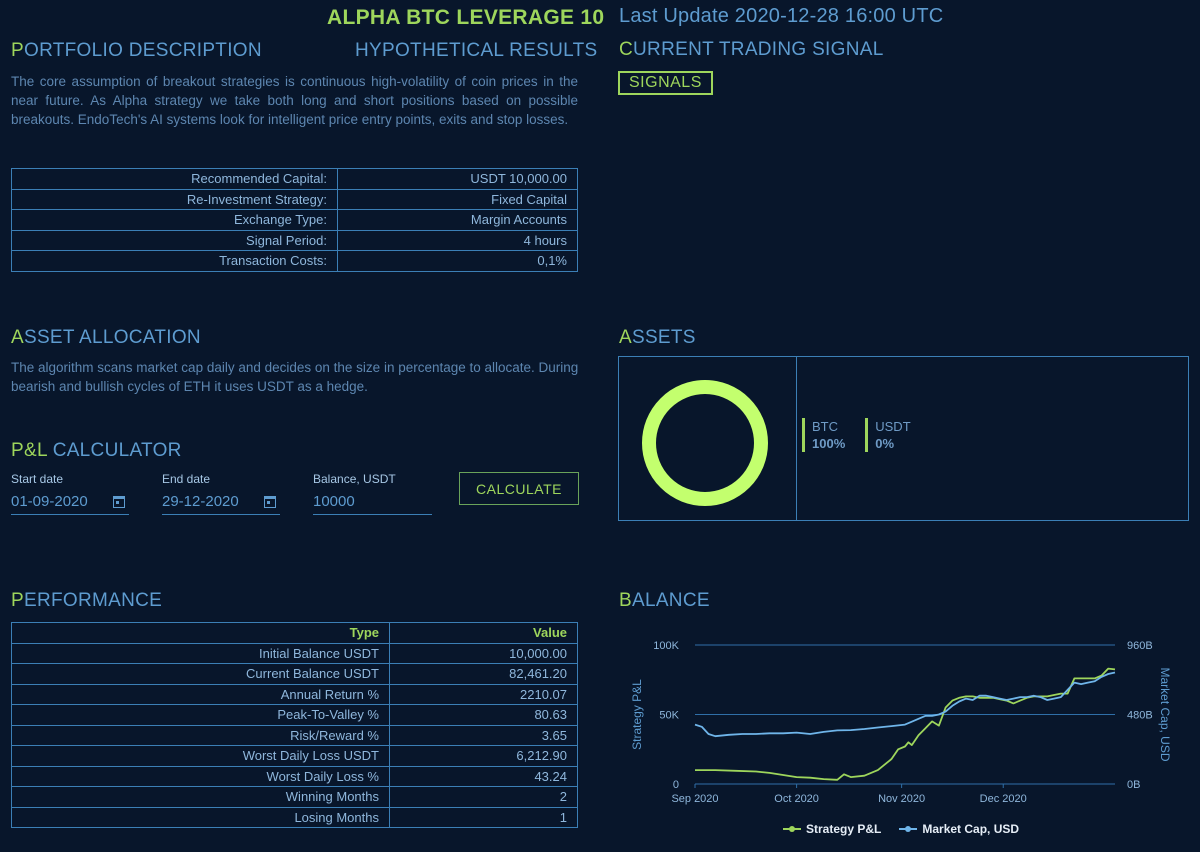 The image size is (1200, 852). I want to click on donut-container, so click(708, 438).